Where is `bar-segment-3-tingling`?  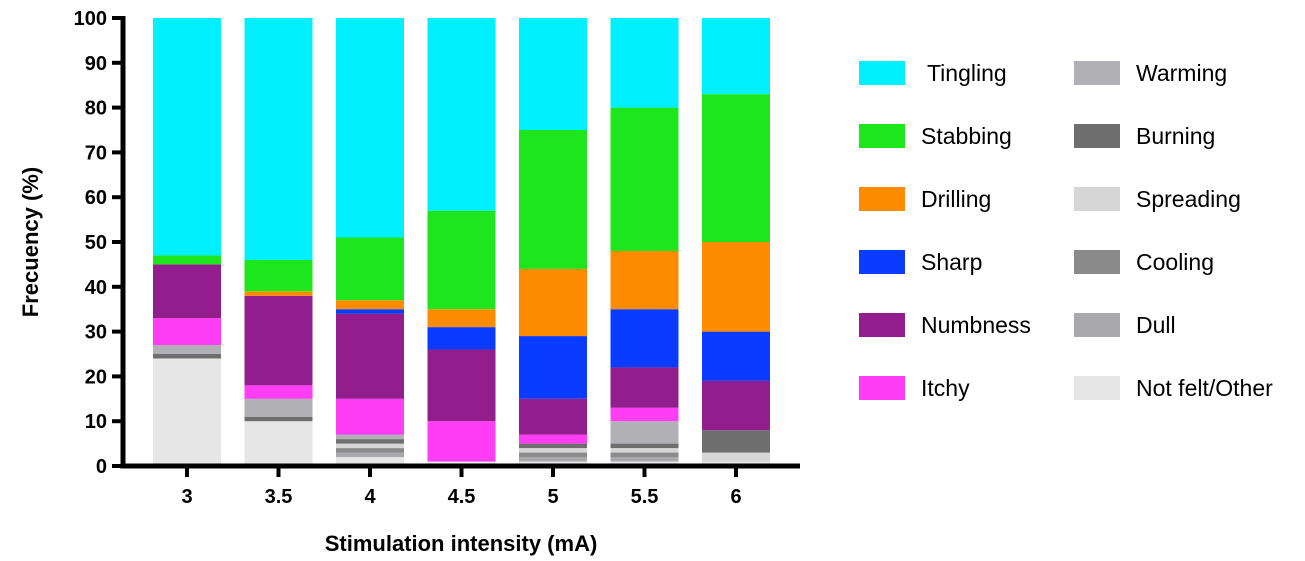
bar-segment-3-tingling is located at coordinates (187, 137).